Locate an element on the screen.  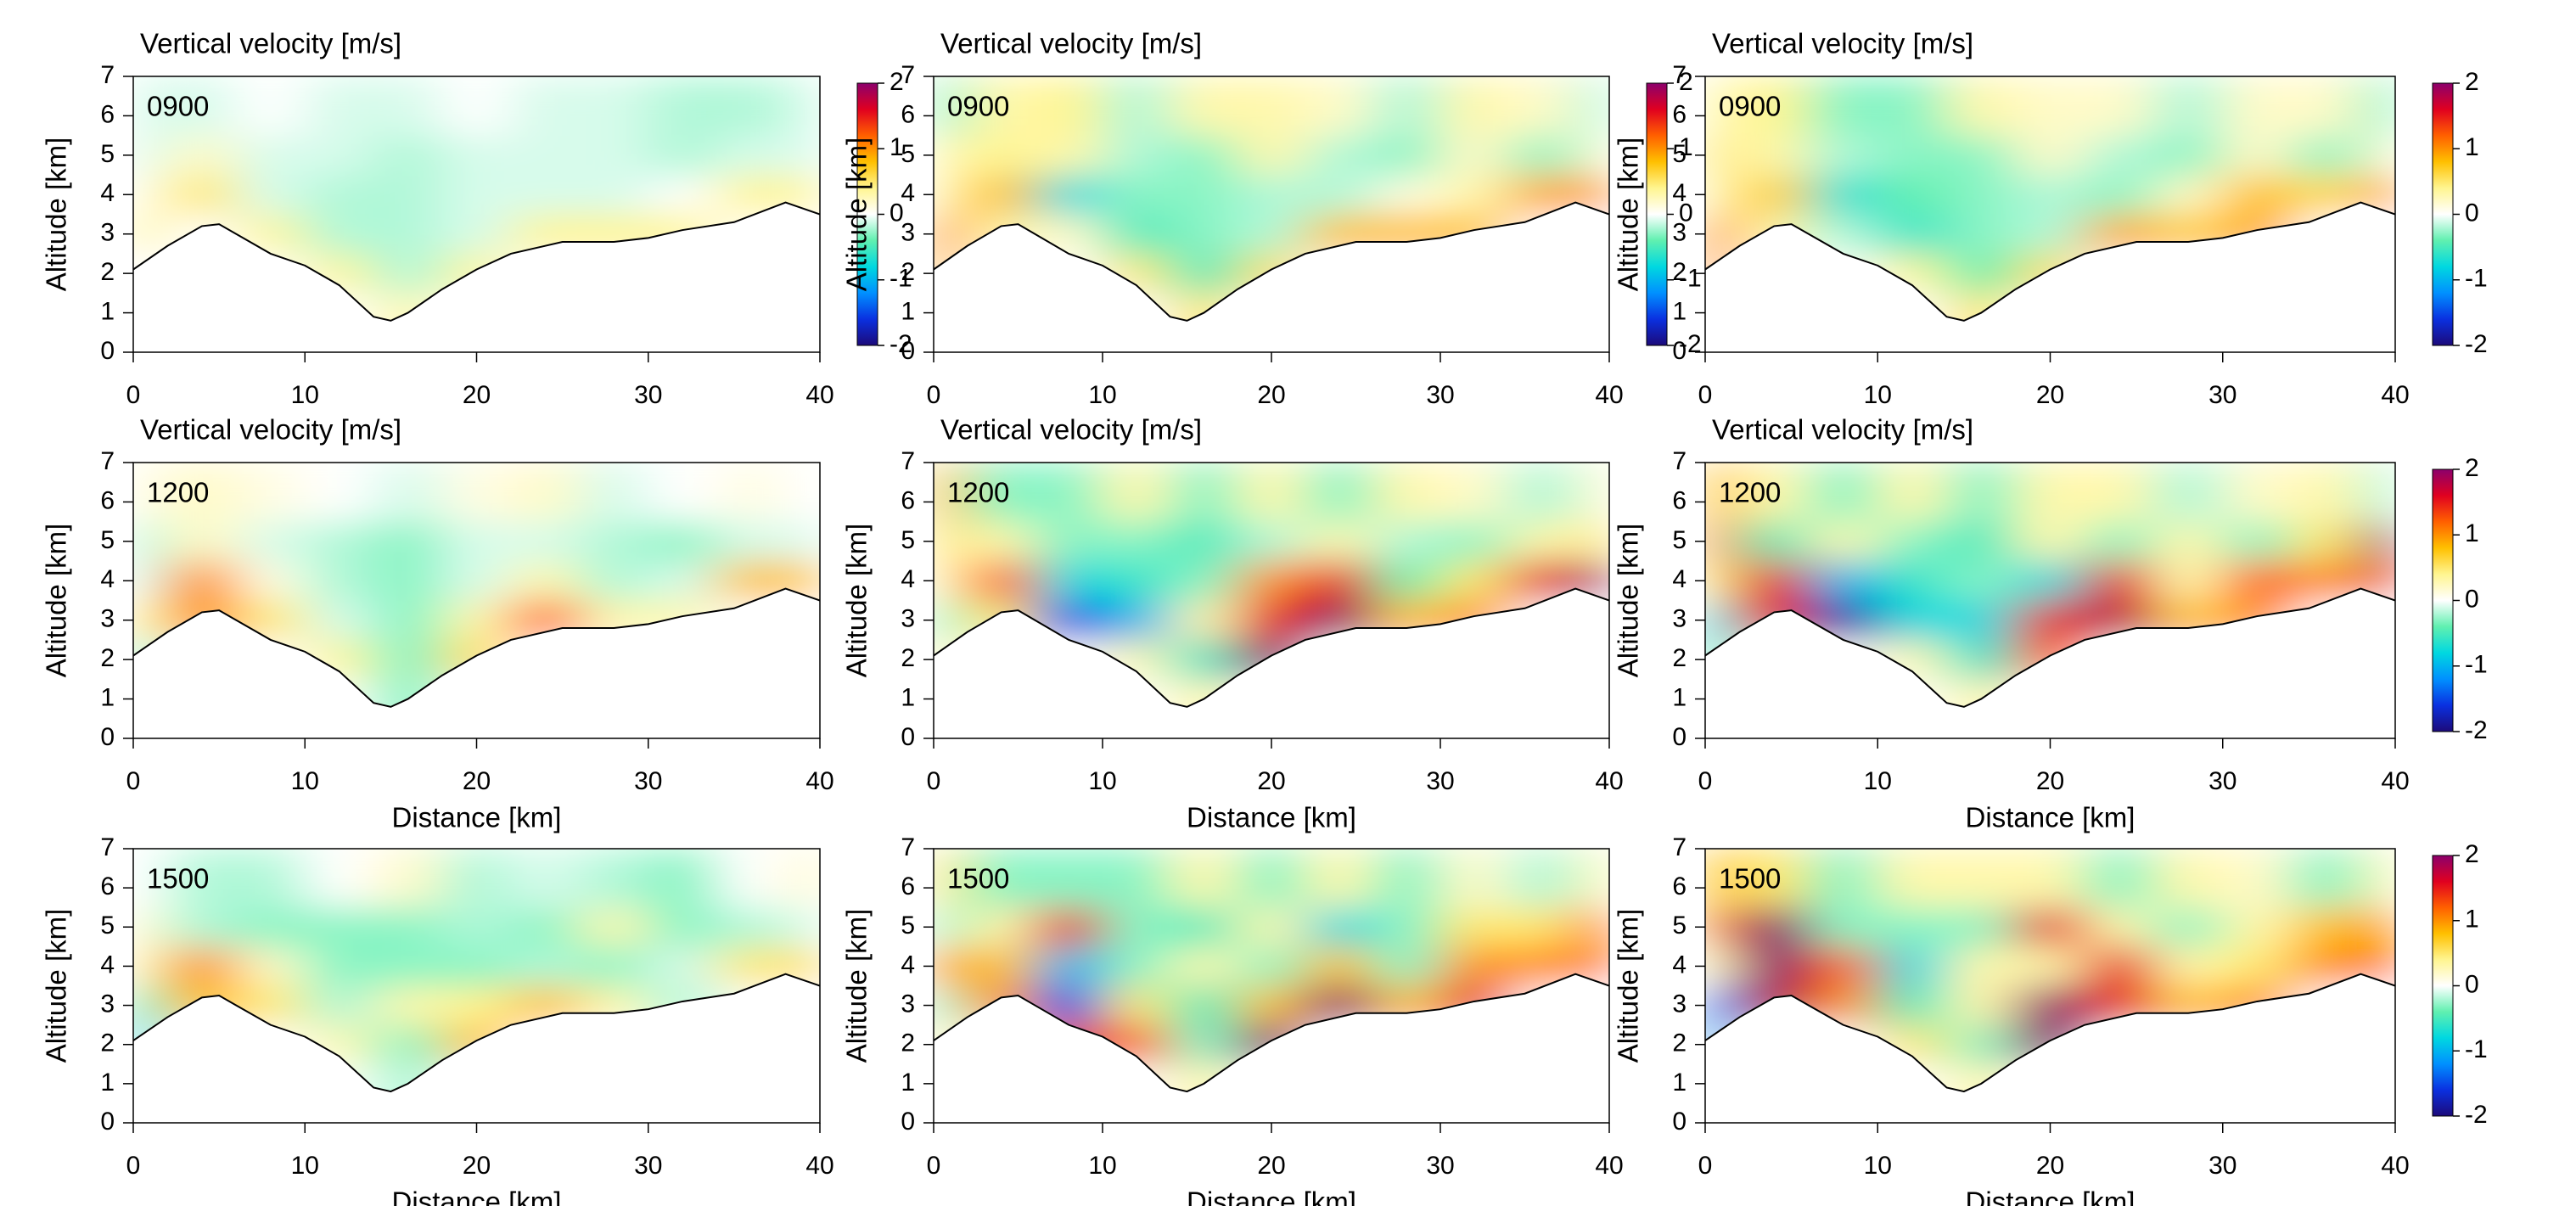
y-tick-label: 7 is located at coordinates (908, 847).